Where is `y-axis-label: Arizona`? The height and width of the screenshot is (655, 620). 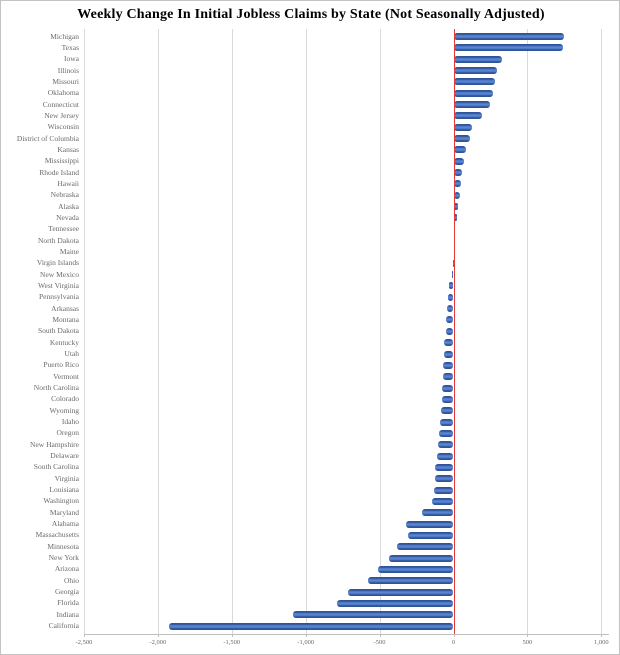
y-axis-label: Arizona is located at coordinates (66, 569).